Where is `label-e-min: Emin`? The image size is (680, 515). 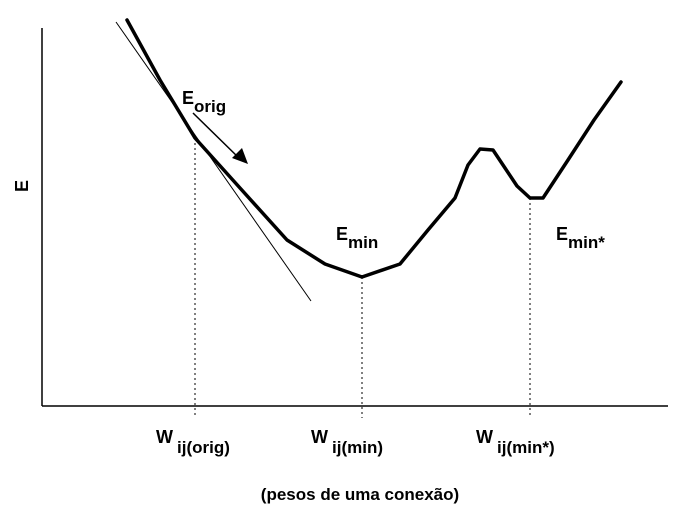
label-e-min: Emin is located at coordinates (357, 238).